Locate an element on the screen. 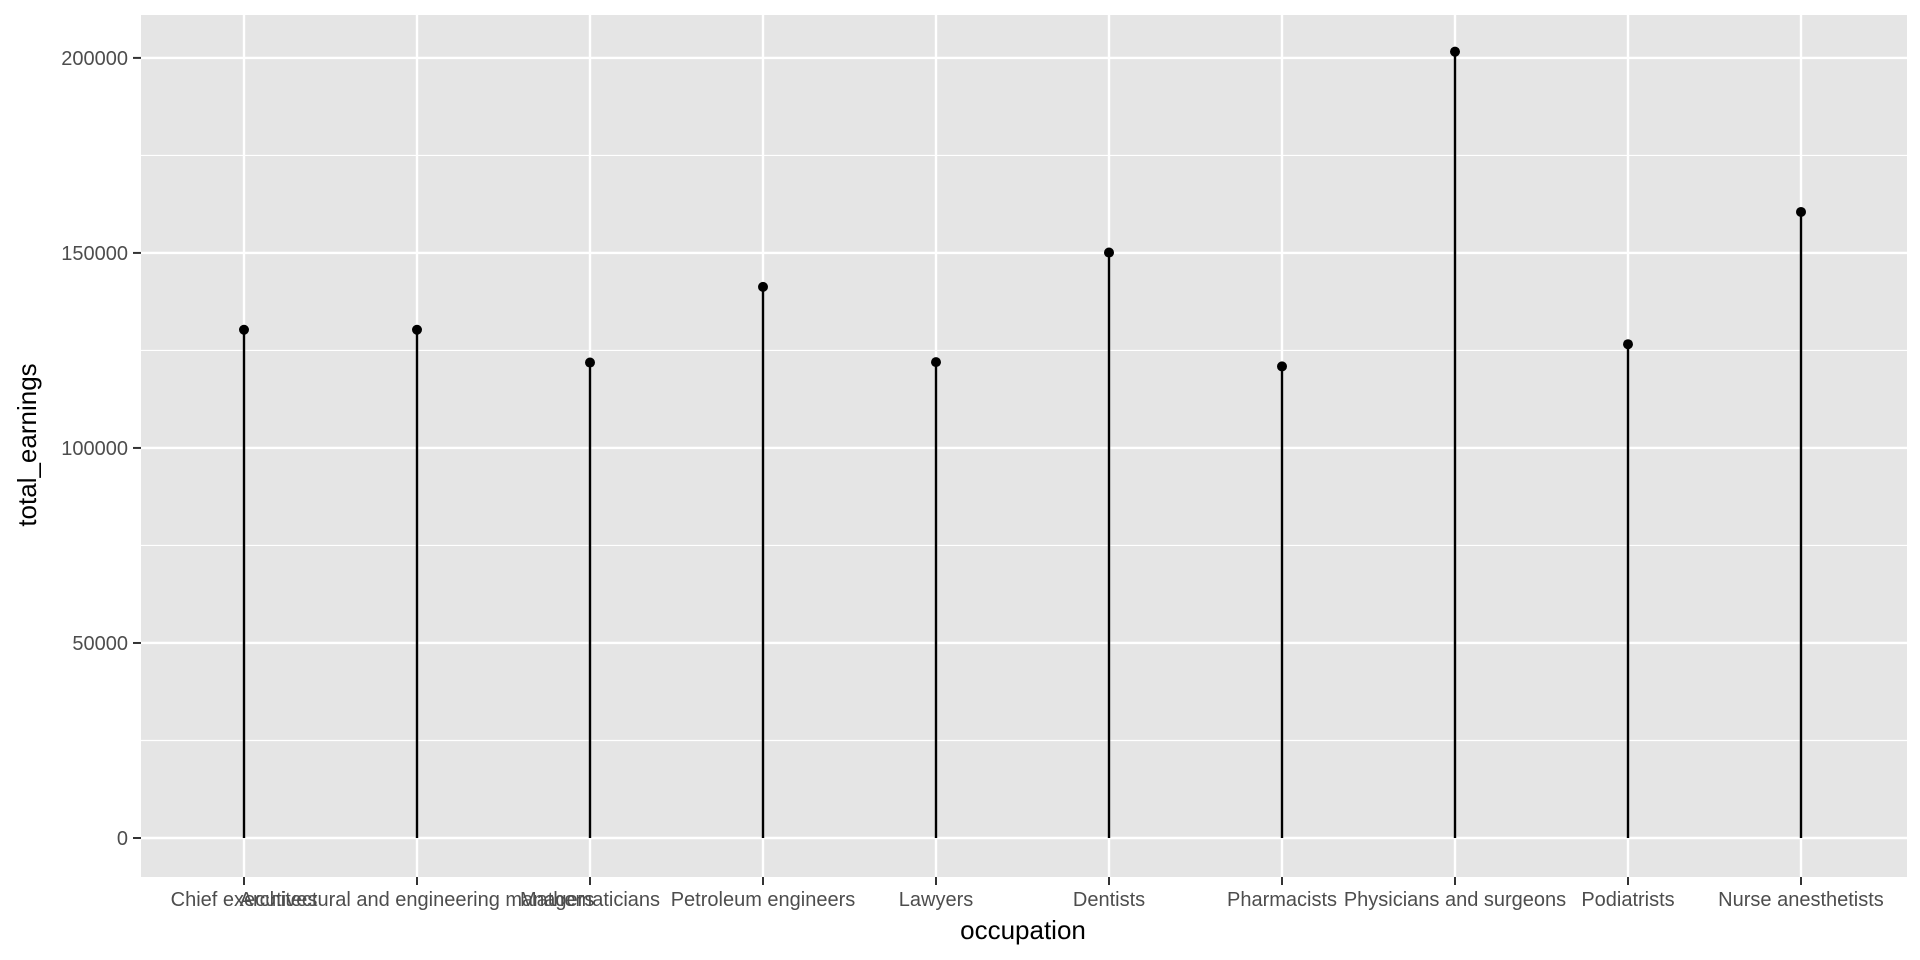 This screenshot has height=960, width=1920. x-tick-label: Petroleum engineers is located at coordinates (763, 900).